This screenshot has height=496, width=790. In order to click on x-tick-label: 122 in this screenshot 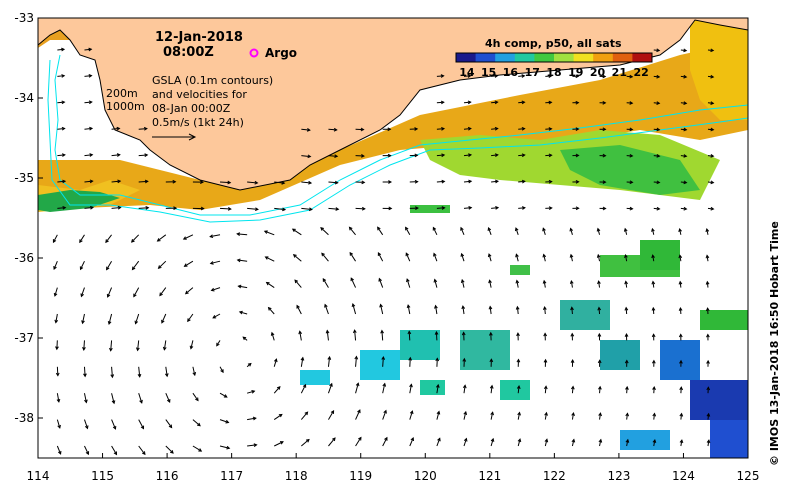, I will do `click(554, 476)`.